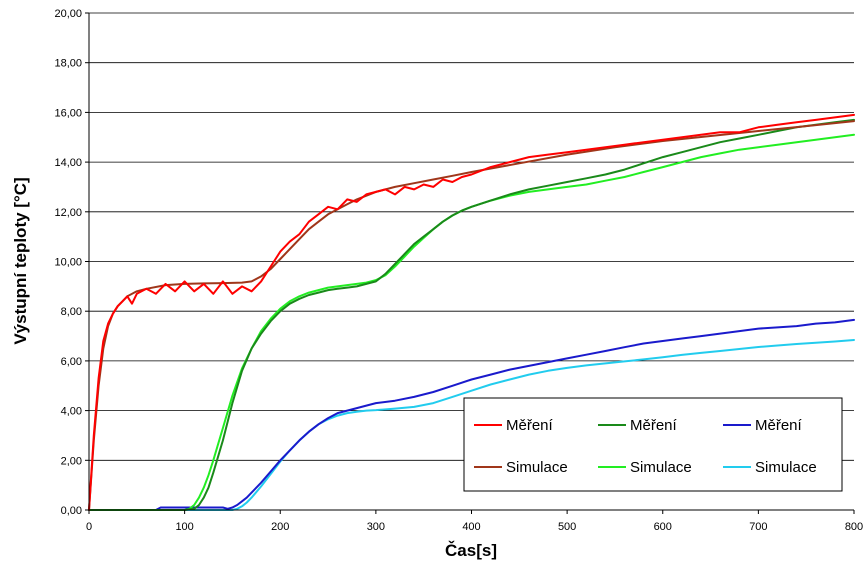 The image size is (867, 571). What do you see at coordinates (280, 527) in the screenshot?
I see `x-tick-label: 200` at bounding box center [280, 527].